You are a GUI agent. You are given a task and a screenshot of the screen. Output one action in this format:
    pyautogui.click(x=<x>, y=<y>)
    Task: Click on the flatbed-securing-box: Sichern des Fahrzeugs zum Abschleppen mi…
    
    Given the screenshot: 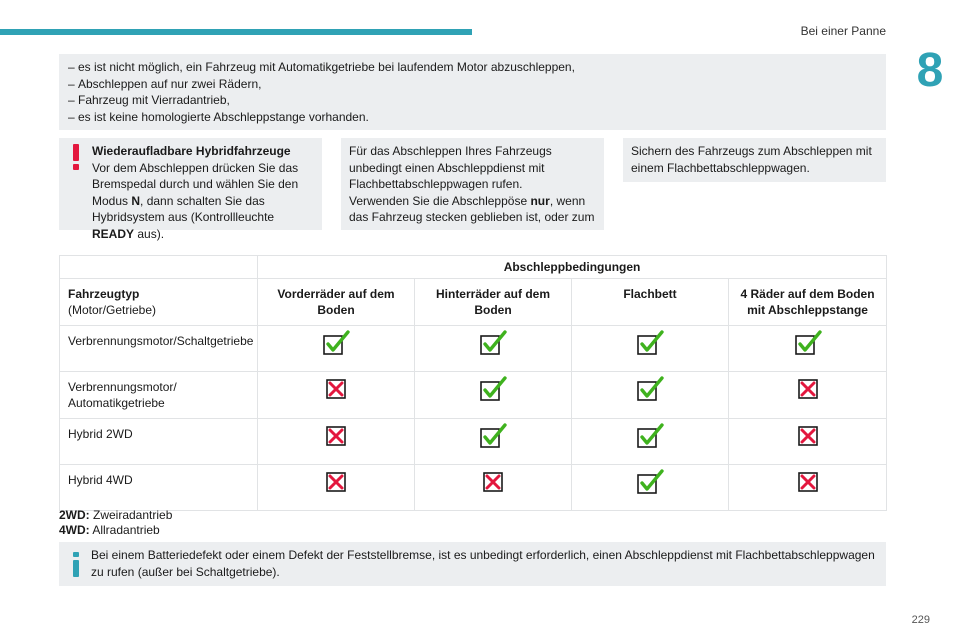 What is the action you would take?
    pyautogui.click(x=754, y=160)
    